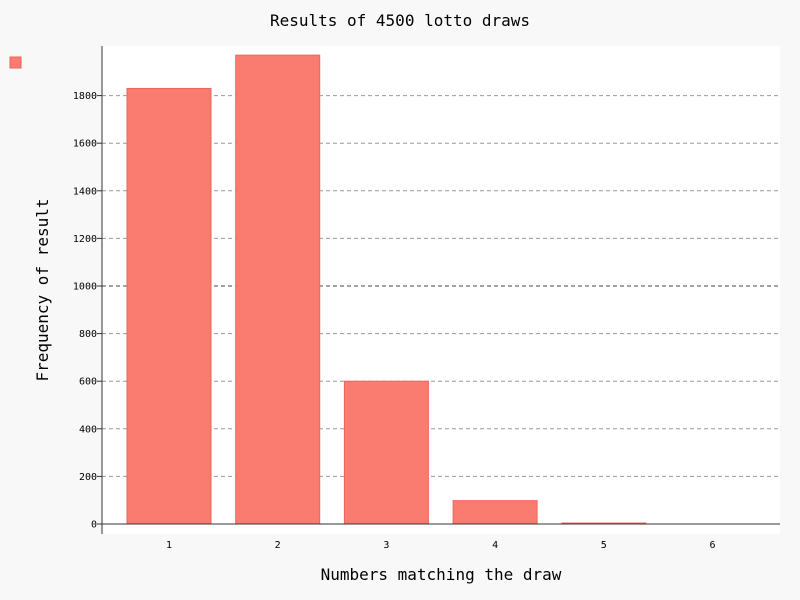 The height and width of the screenshot is (600, 800). What do you see at coordinates (85, 96) in the screenshot?
I see `y-tick-label: 1800` at bounding box center [85, 96].